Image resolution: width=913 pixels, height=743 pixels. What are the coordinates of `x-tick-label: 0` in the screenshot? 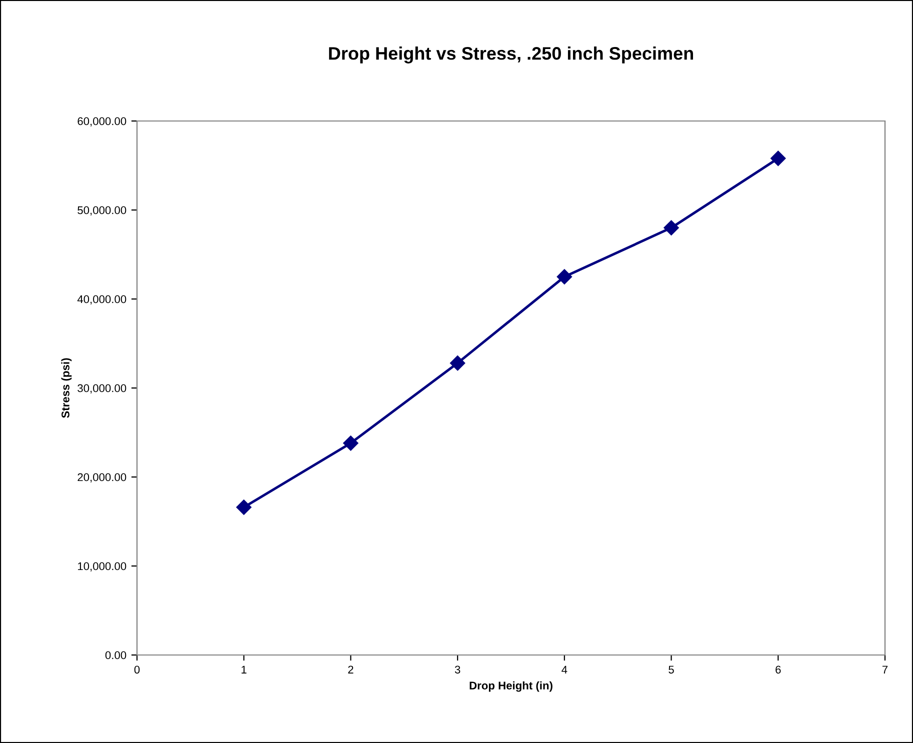 It's located at (137, 670).